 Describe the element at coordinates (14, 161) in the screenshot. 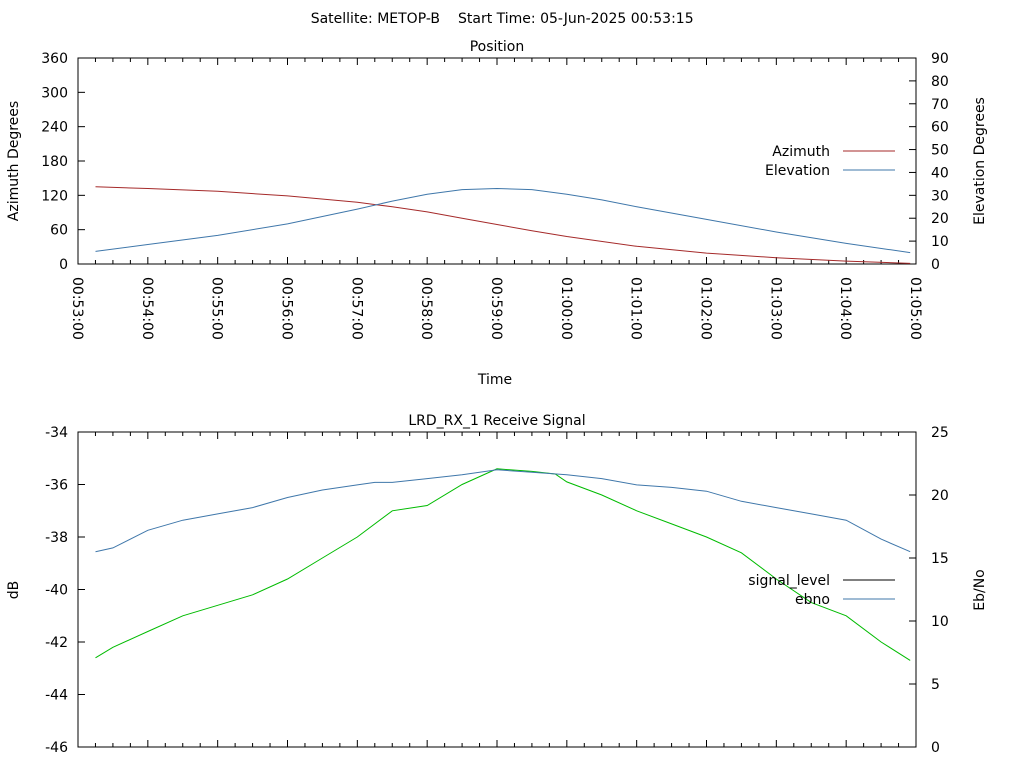

I see `position-y-axis-label: Azimuth Degrees` at that location.